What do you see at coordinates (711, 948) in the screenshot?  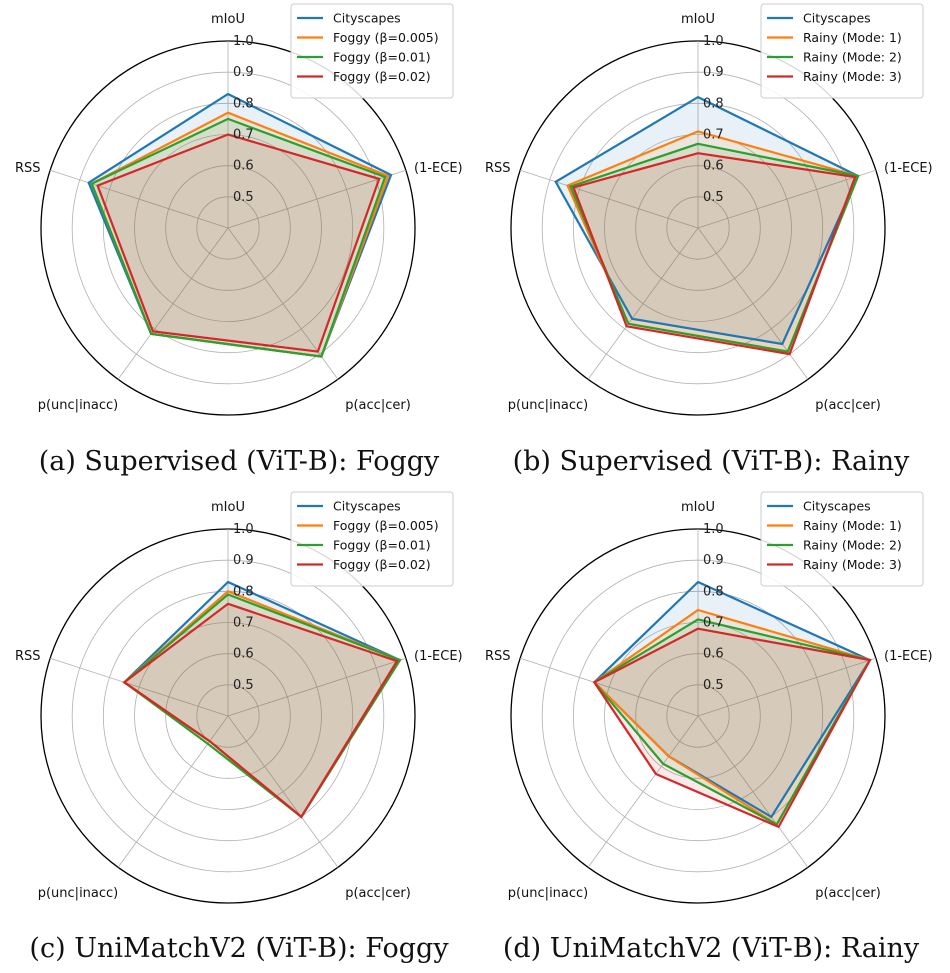 I see `caption-d: (d) UniMatchV2 (ViT-B): Rainy` at bounding box center [711, 948].